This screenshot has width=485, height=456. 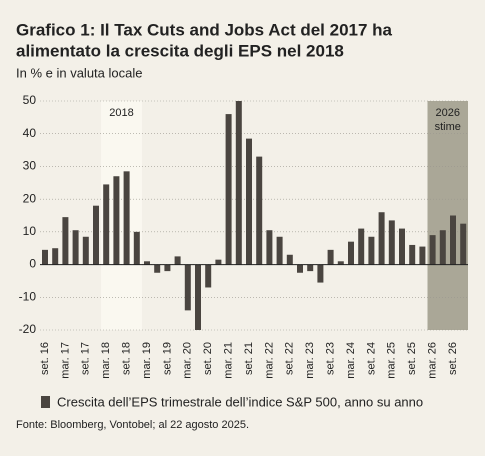 What do you see at coordinates (412, 358) in the screenshot?
I see `x-tick-label: set. 25` at bounding box center [412, 358].